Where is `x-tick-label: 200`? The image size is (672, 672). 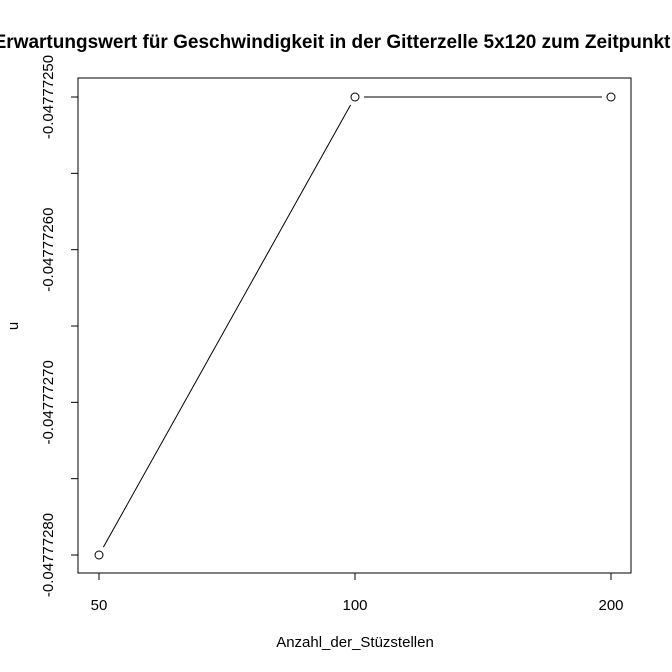 x-tick-label: 200 is located at coordinates (610, 605).